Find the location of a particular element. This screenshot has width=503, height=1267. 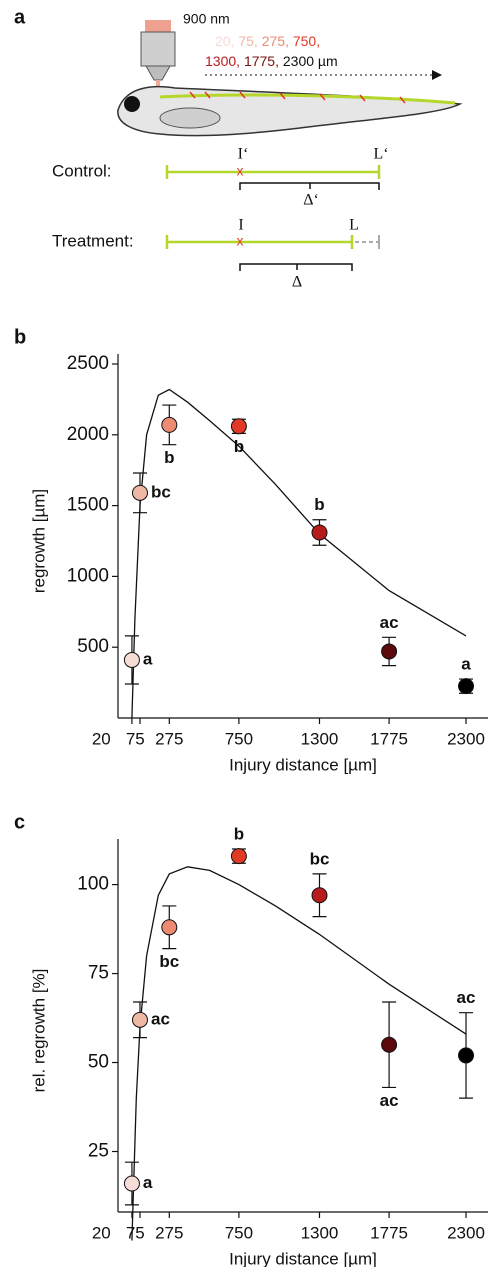

control-ends is located at coordinates (273, 172).